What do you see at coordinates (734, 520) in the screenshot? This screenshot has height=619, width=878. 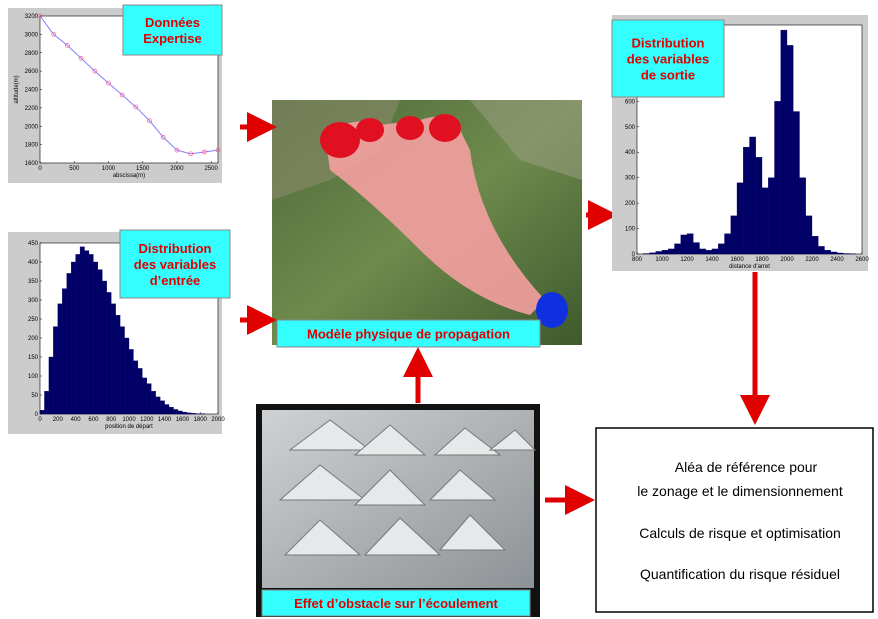 I see `result-box` at bounding box center [734, 520].